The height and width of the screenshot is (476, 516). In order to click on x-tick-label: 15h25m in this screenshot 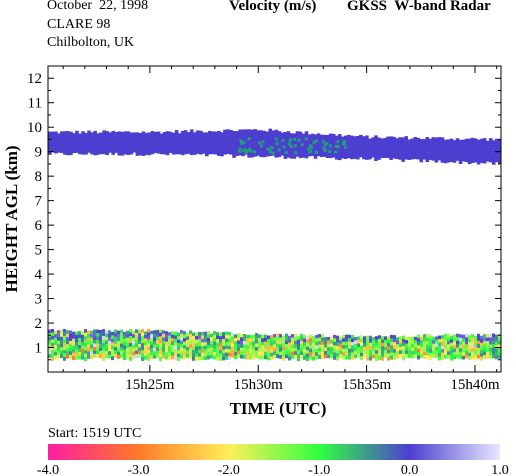, I will do `click(150, 385)`.